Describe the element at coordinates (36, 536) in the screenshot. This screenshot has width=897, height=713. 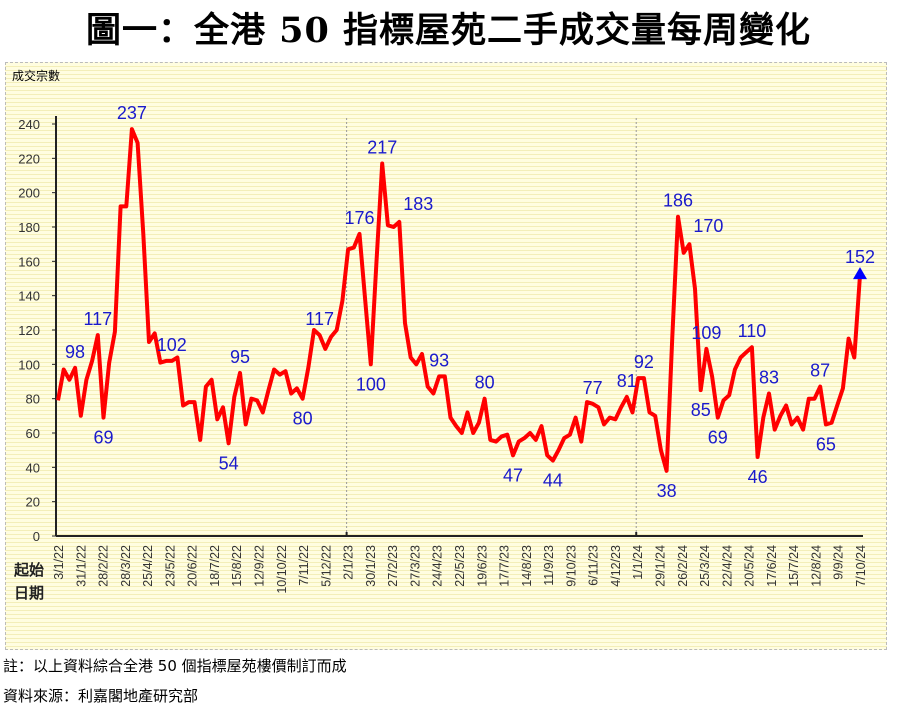
I see `y-tick-label: 0` at that location.